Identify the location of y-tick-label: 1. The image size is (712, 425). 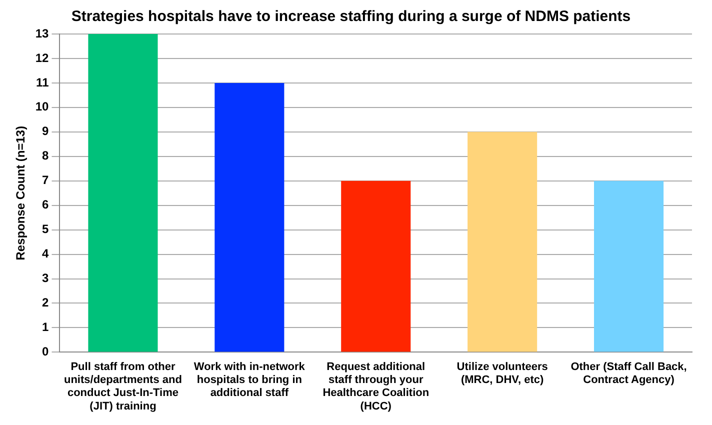
(46, 327).